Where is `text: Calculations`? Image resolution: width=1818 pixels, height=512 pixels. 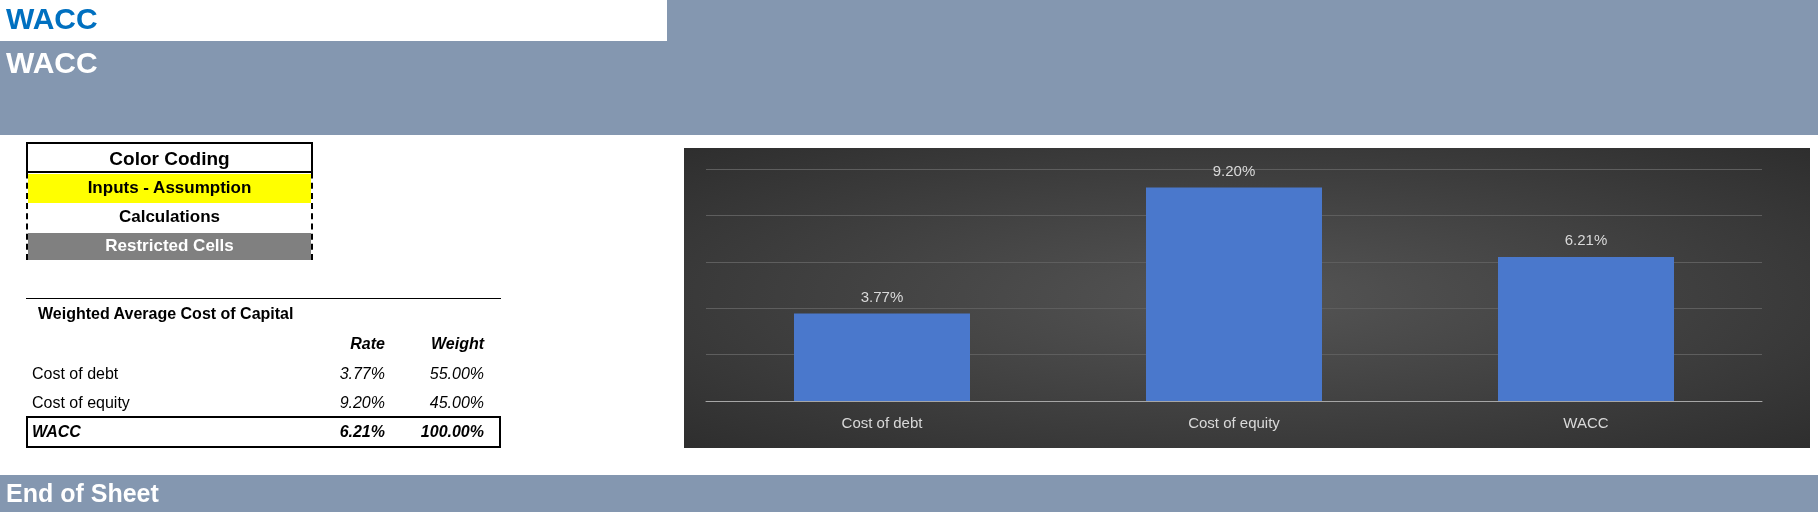 text: Calculations is located at coordinates (169, 217).